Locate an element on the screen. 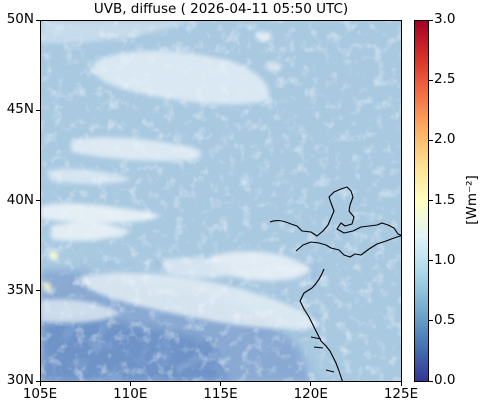 The width and height of the screenshot is (480, 408). colorbar-tick-0.0 is located at coordinates (431, 381).